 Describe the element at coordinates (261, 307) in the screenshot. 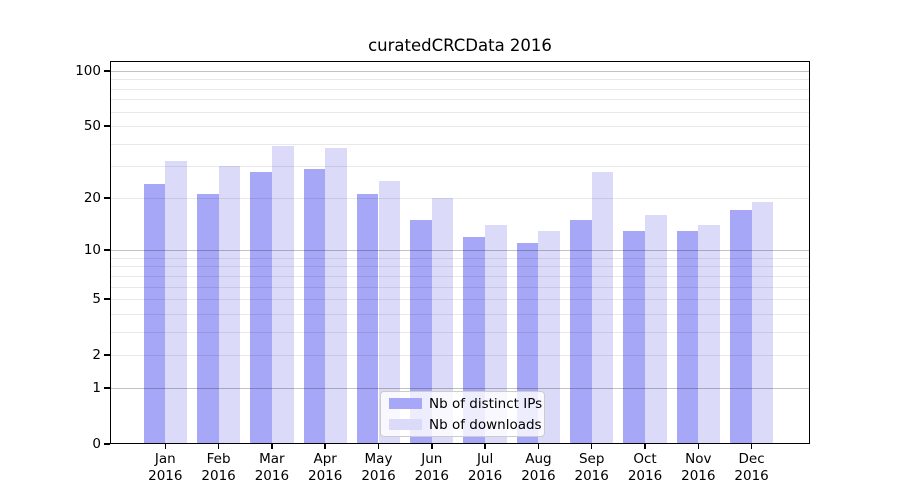

I see `bar-distinct-ips-mar` at that location.